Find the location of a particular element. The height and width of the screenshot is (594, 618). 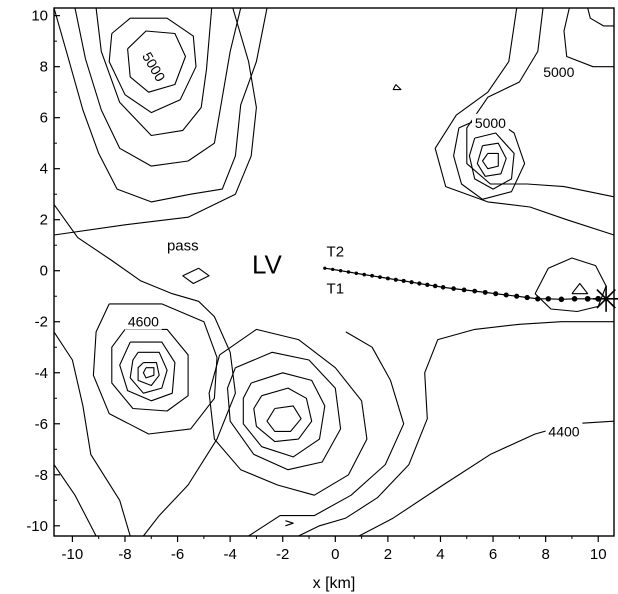

x-tick-label: 4 is located at coordinates (440, 554).